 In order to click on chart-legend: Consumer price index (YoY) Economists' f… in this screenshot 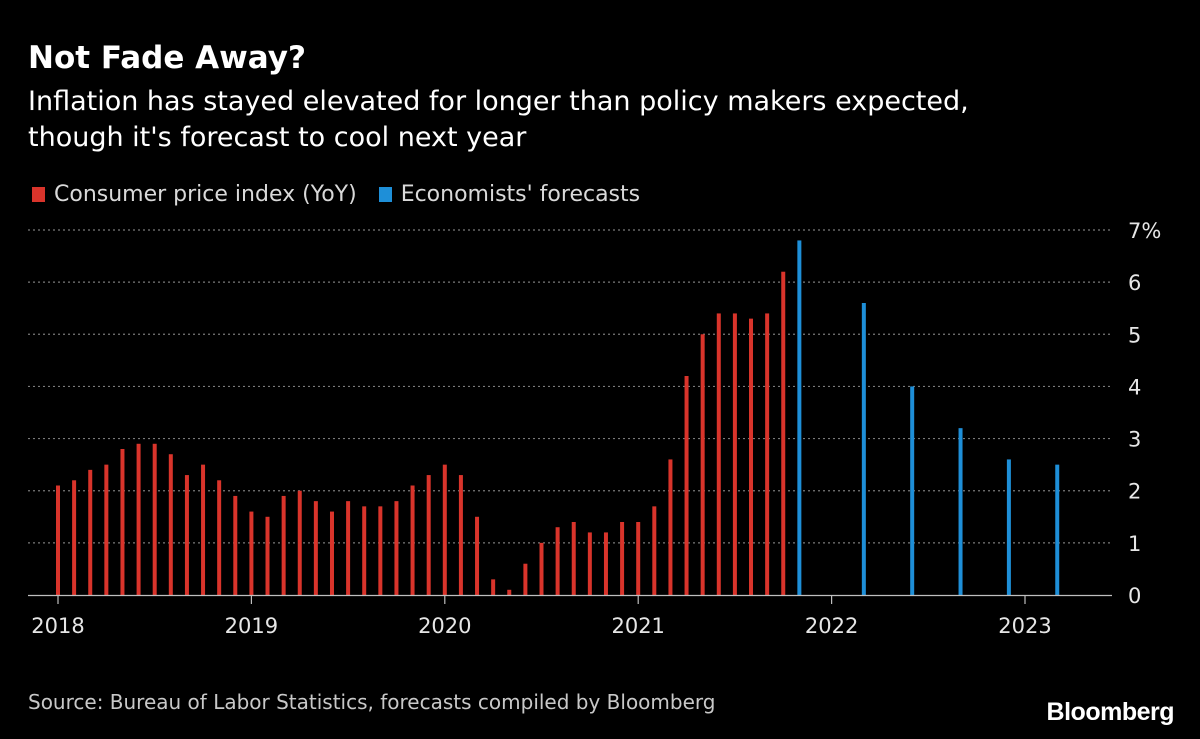, I will do `click(347, 194)`.